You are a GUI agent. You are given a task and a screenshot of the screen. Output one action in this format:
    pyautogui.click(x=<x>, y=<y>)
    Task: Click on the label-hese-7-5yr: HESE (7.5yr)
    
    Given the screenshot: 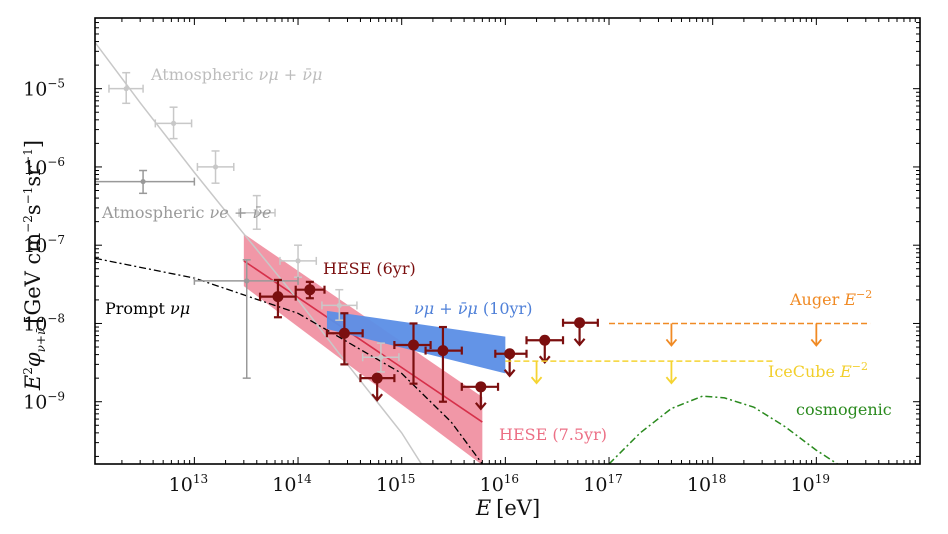 What is the action you would take?
    pyautogui.click(x=553, y=434)
    